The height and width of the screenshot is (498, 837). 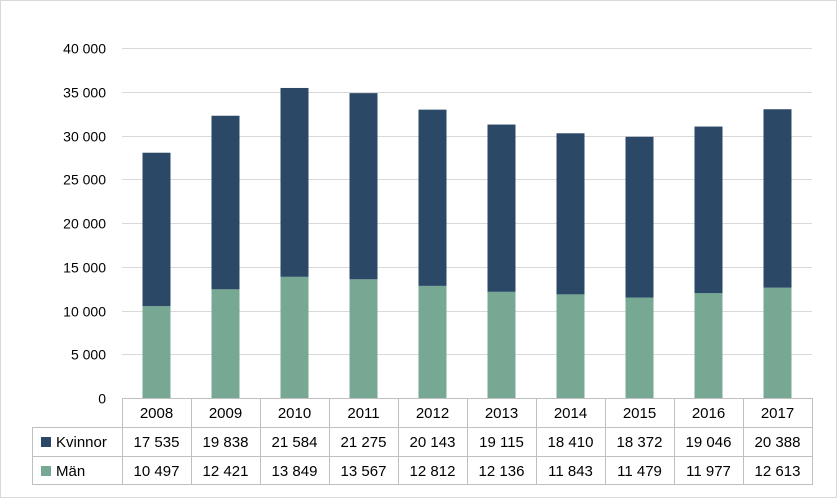 What do you see at coordinates (363, 413) in the screenshot?
I see `x-tick-label: 2011` at bounding box center [363, 413].